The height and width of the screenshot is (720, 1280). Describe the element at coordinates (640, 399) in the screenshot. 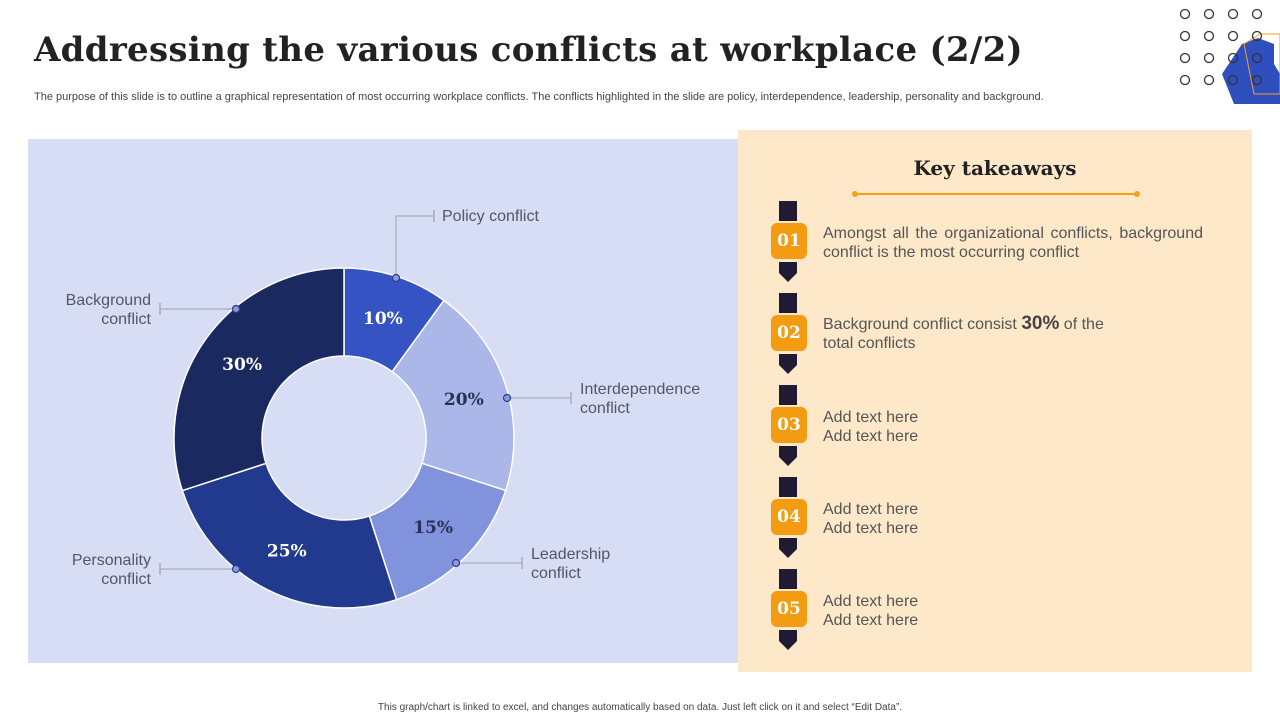

I see `category-label: Interdependence conflict` at that location.